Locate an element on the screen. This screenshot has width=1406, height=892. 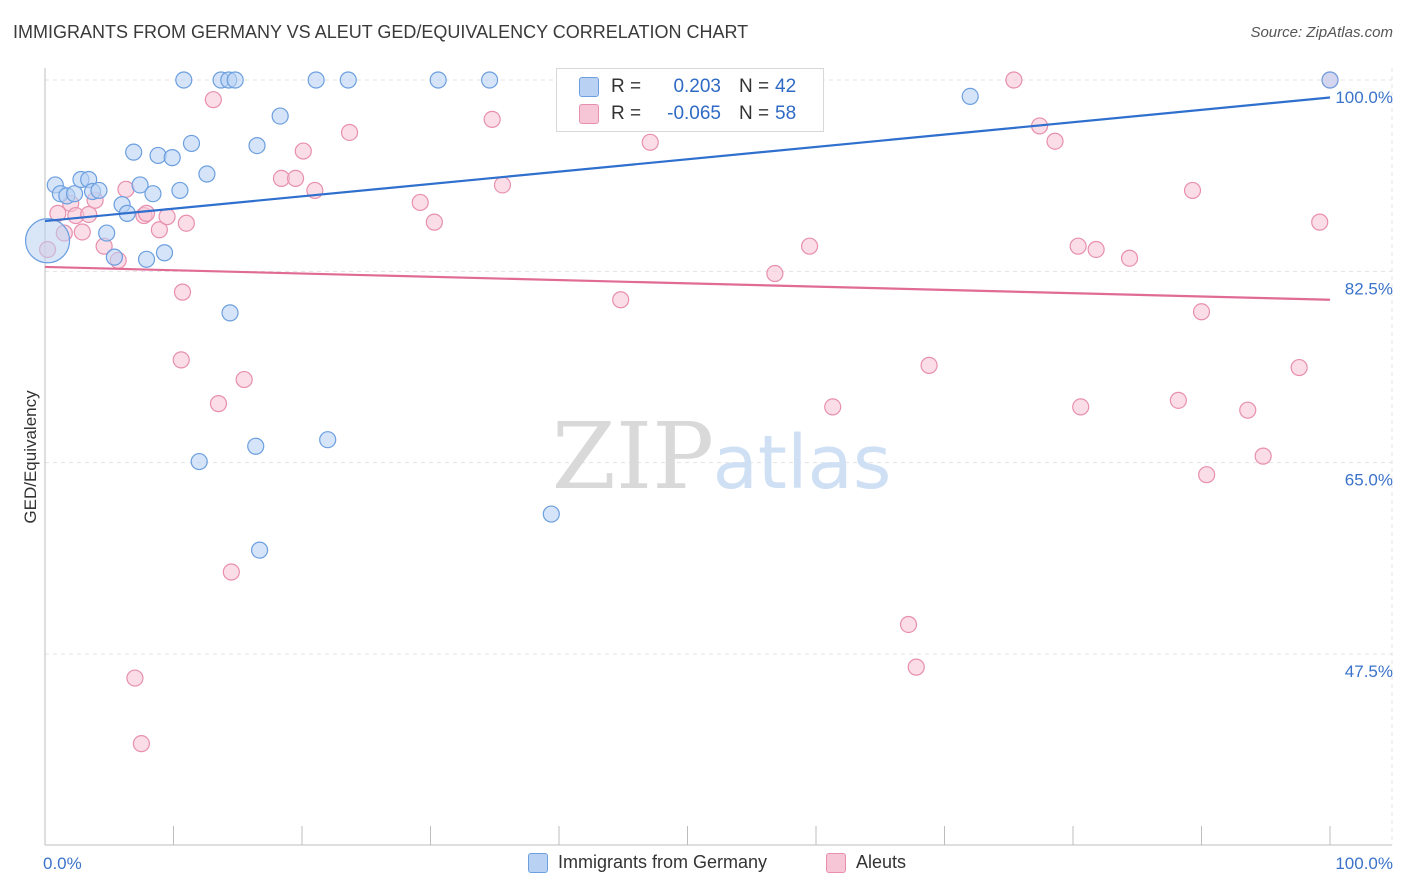
n-value-aleuts: 58 is located at coordinates (786, 113).